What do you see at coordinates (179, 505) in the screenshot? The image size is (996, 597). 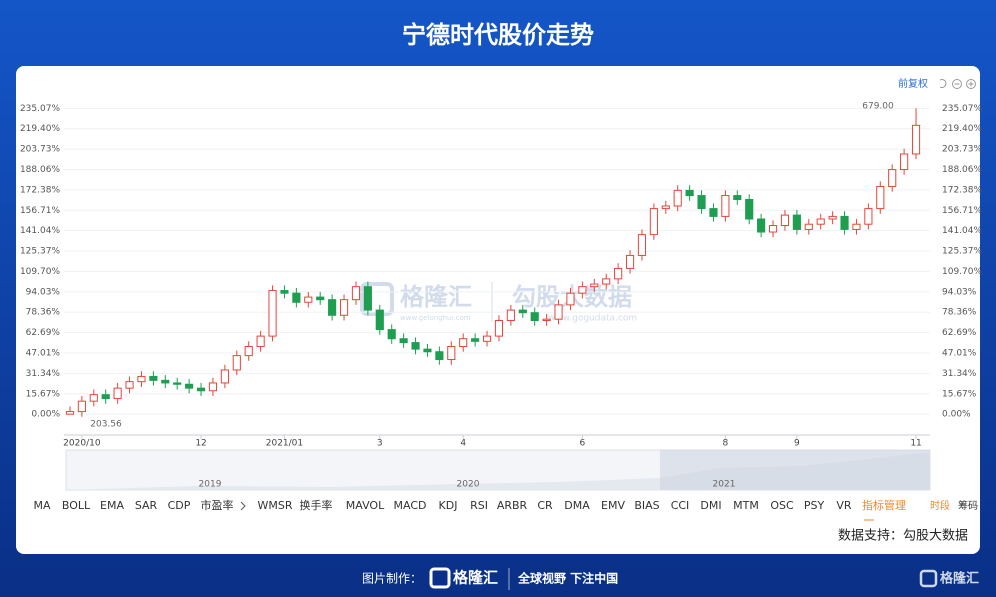 I see `indicator-tab: CDP` at bounding box center [179, 505].